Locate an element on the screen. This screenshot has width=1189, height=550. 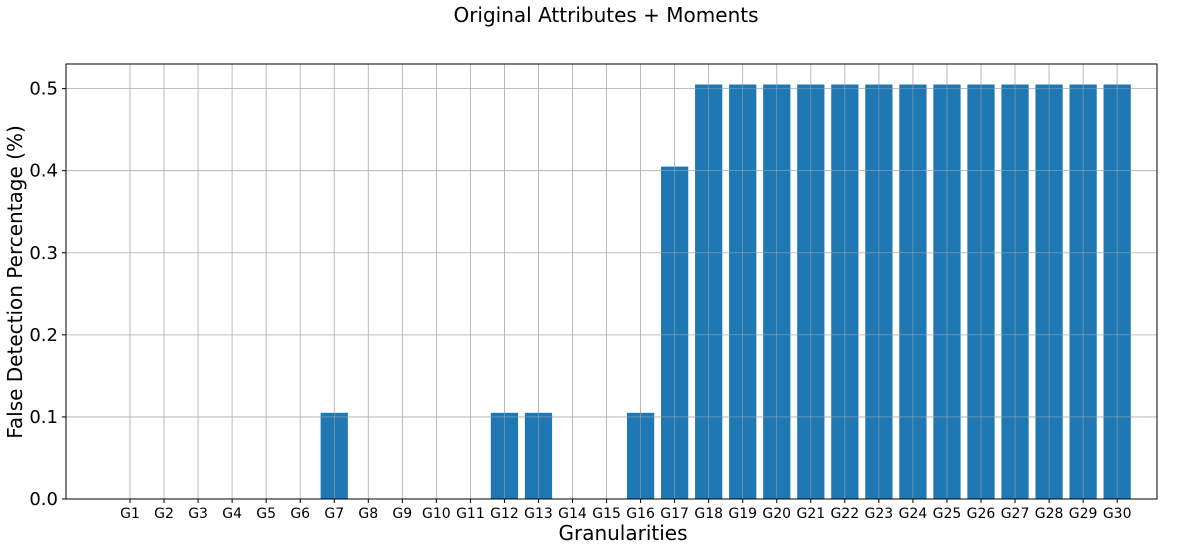
y-tick-label: 0.0 is located at coordinates (43, 499).